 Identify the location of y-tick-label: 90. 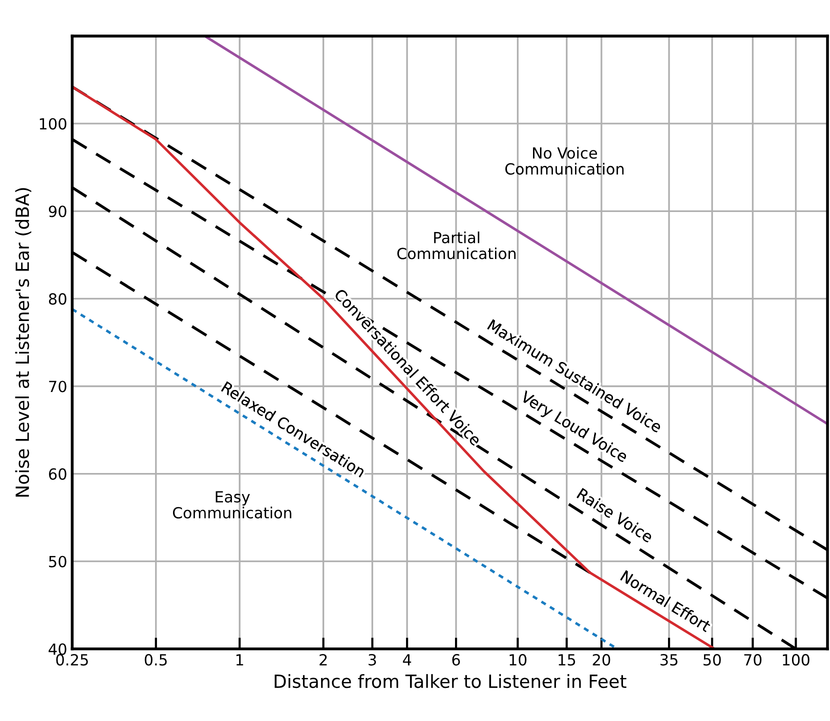
(57, 212).